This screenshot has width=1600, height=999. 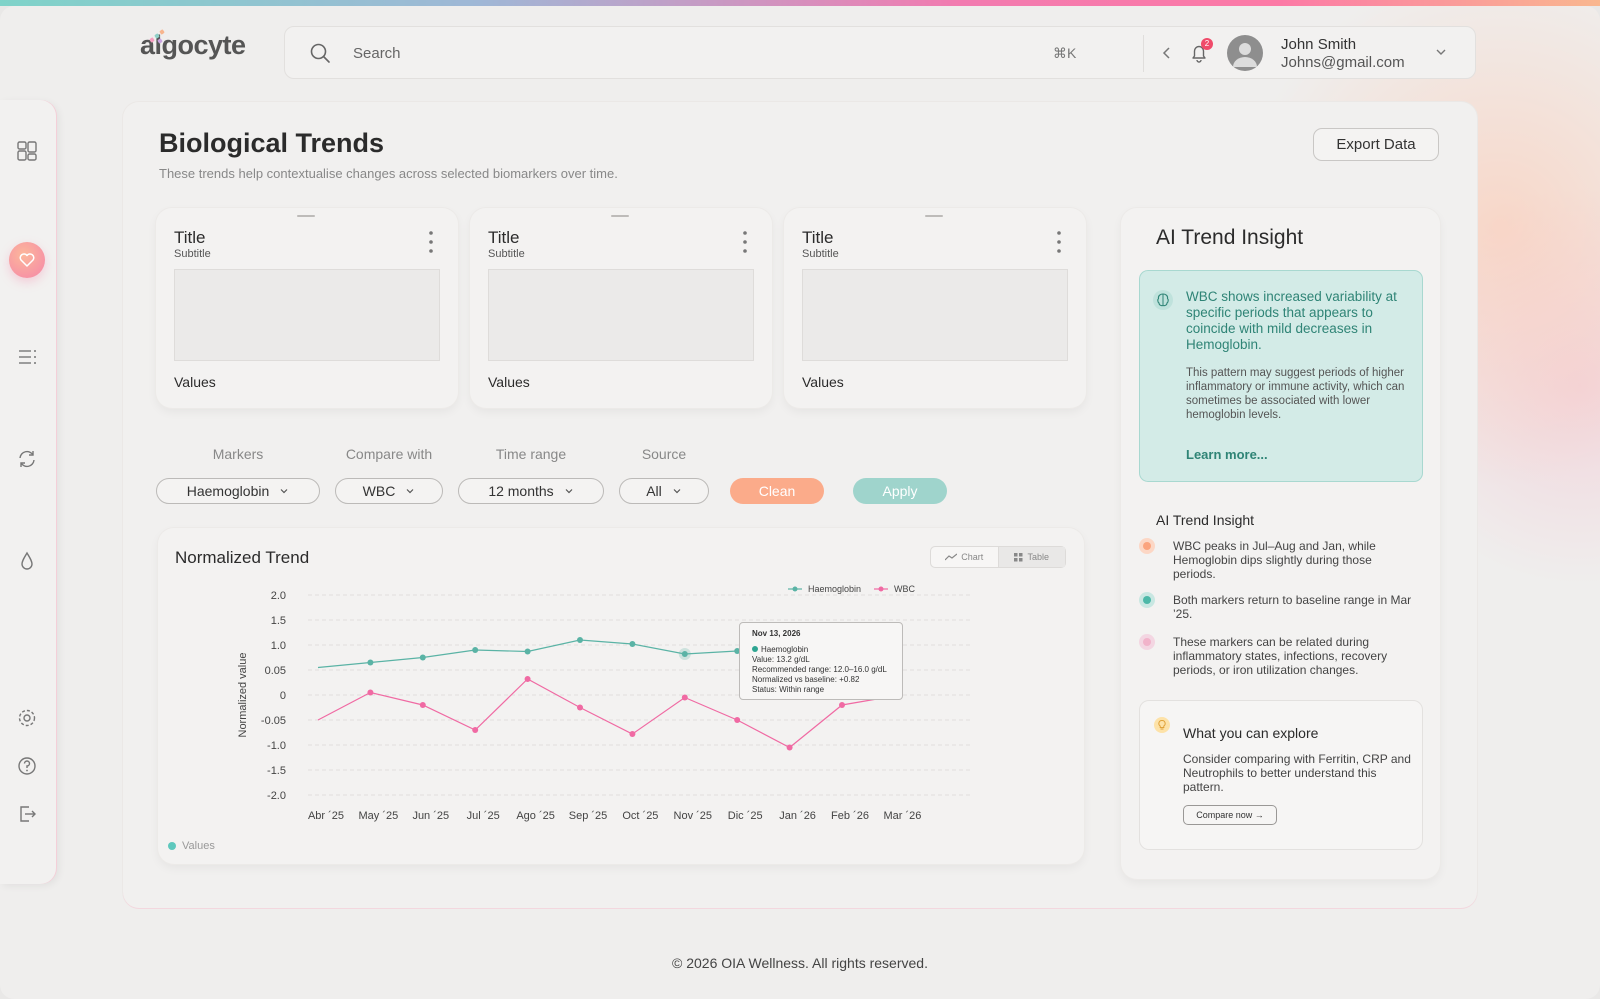 I want to click on clean-button: Clean, so click(x=777, y=491).